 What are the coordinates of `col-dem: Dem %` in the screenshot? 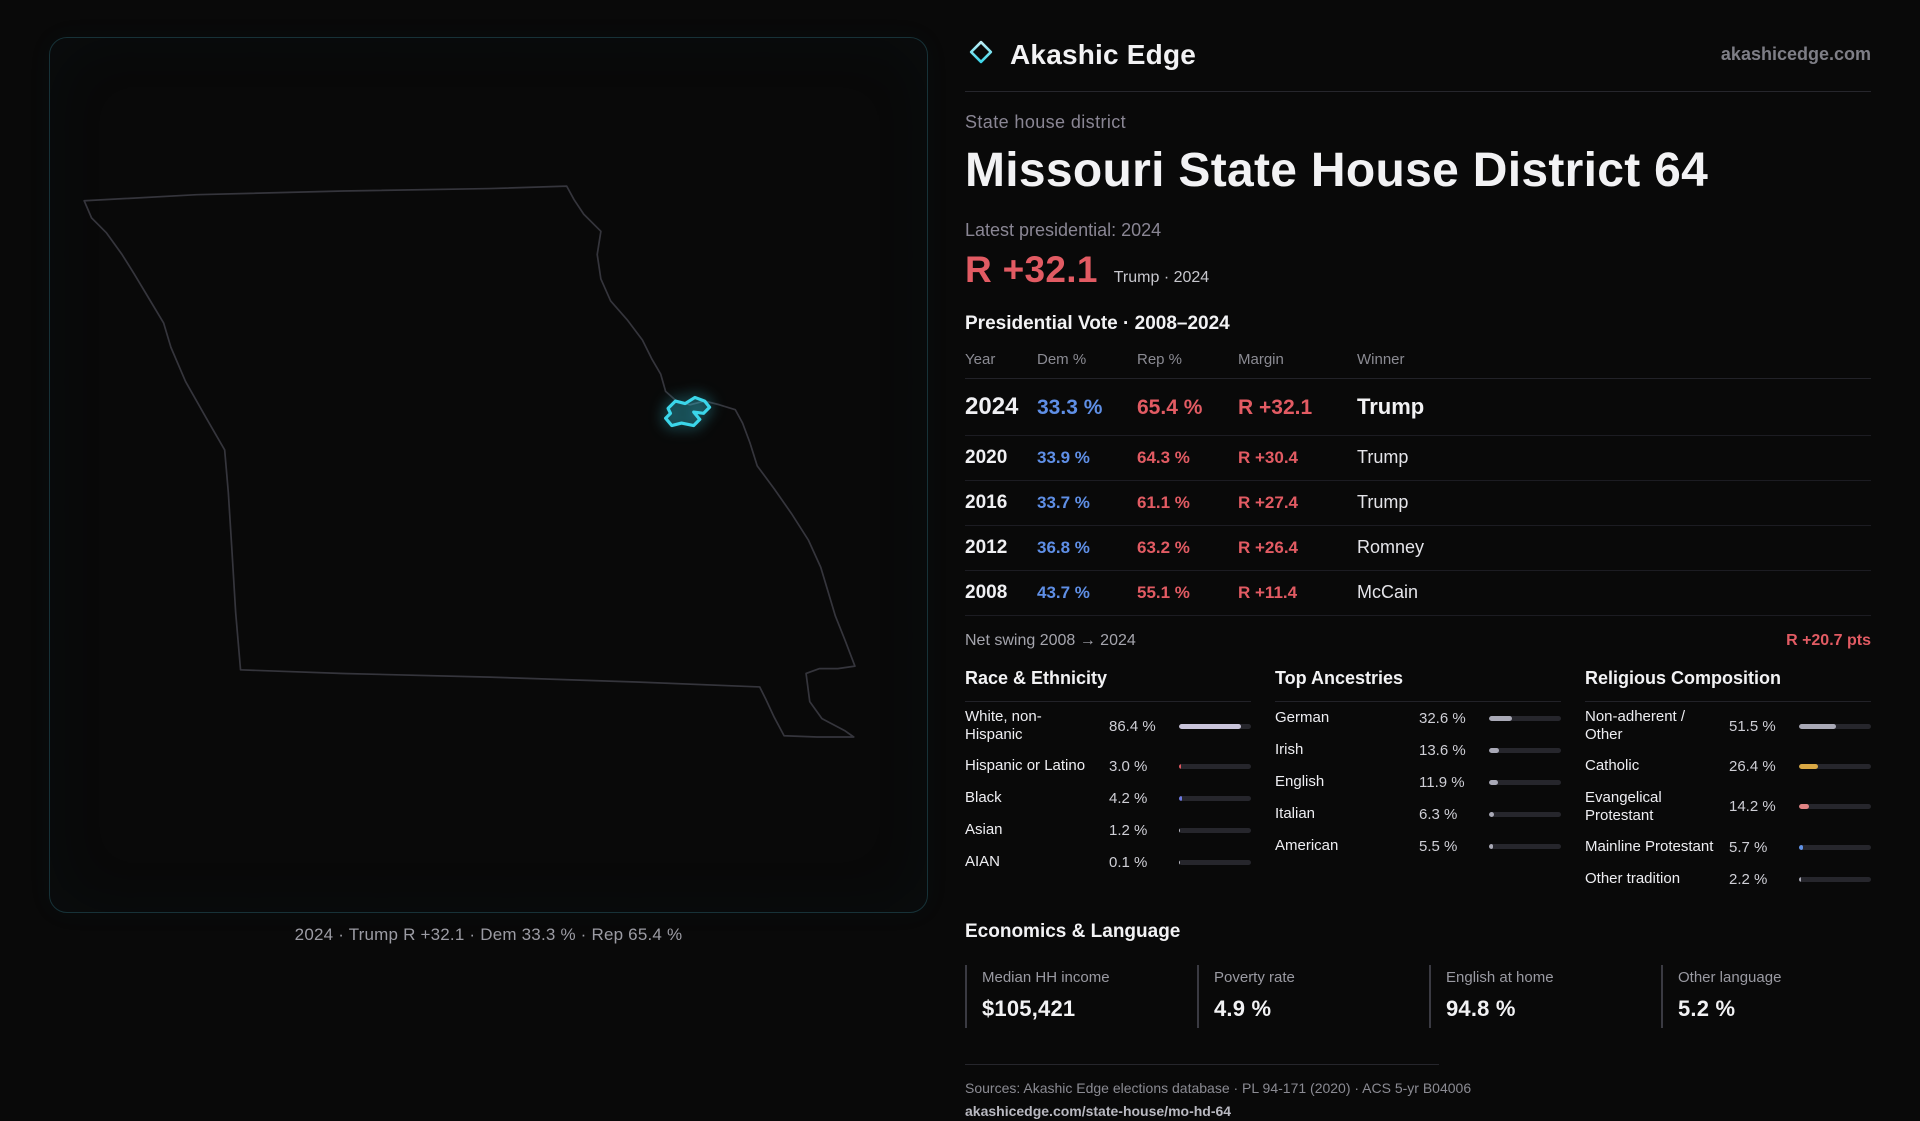 It's located at (1062, 359).